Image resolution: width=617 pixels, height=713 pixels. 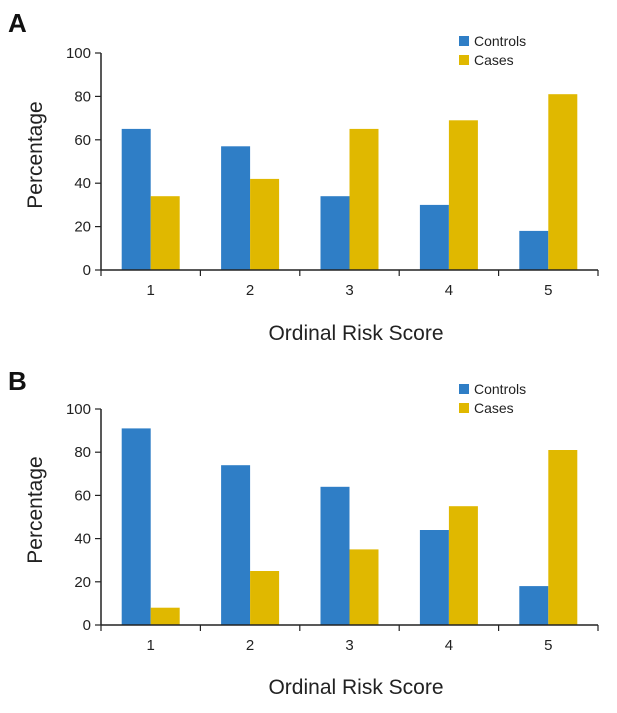 What do you see at coordinates (548, 290) in the screenshot?
I see `panel-a-x-tick-label-5: 5` at bounding box center [548, 290].